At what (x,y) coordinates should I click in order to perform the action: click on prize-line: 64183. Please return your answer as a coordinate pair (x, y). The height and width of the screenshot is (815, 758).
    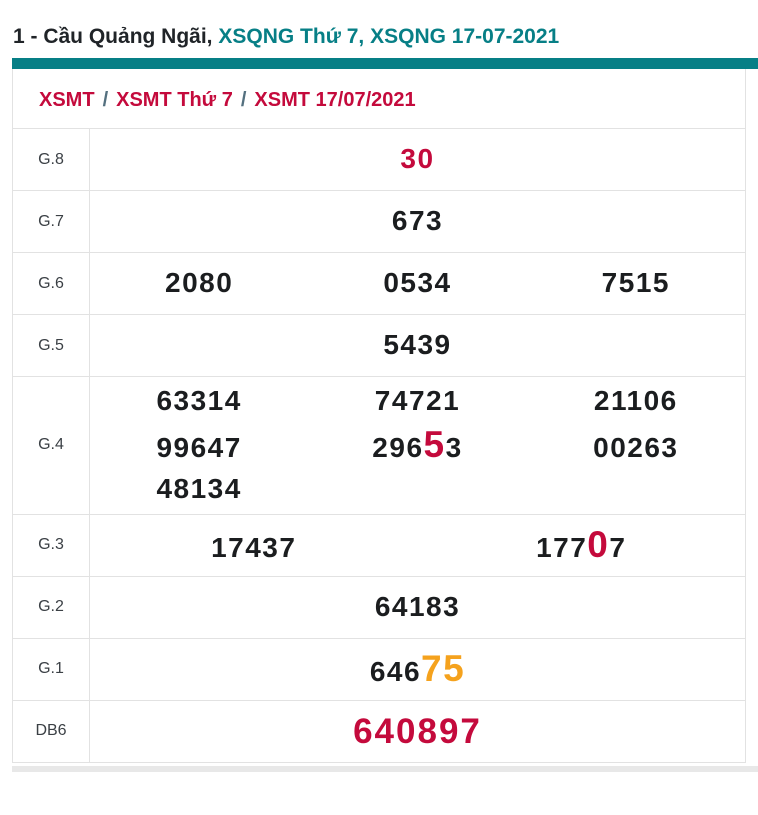
    Looking at the image, I should click on (417, 607).